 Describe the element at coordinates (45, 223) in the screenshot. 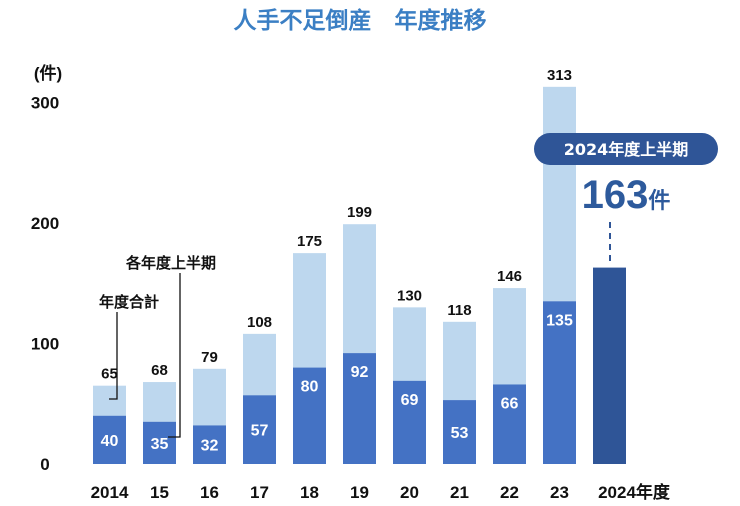

I see `y-tick-label: 200` at that location.